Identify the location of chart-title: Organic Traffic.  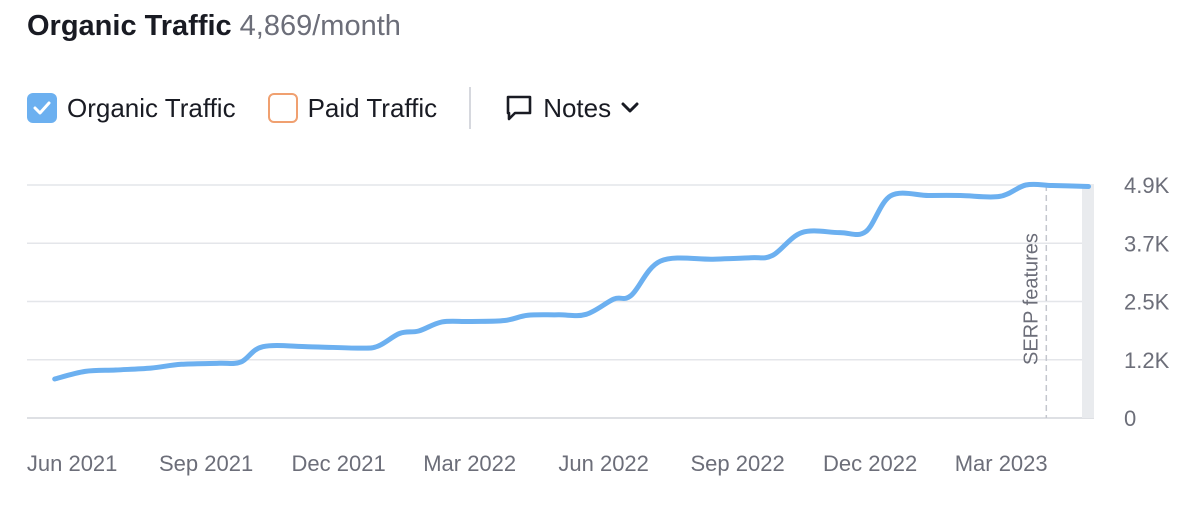
(129, 26).